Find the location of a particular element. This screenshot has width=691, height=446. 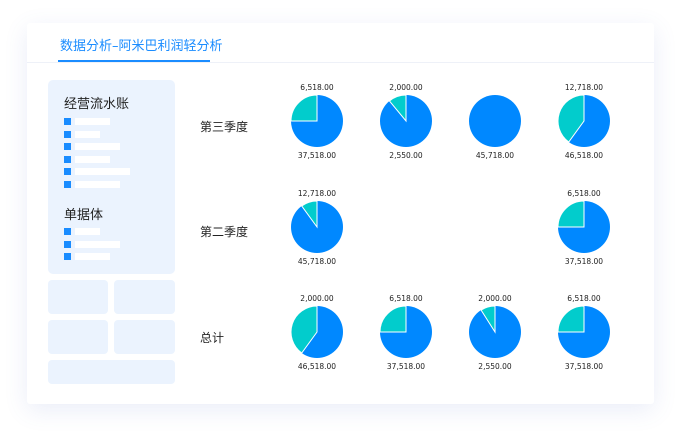

tab-analysis: 数据分析–阿米巴利润轻分析 is located at coordinates (141, 46).